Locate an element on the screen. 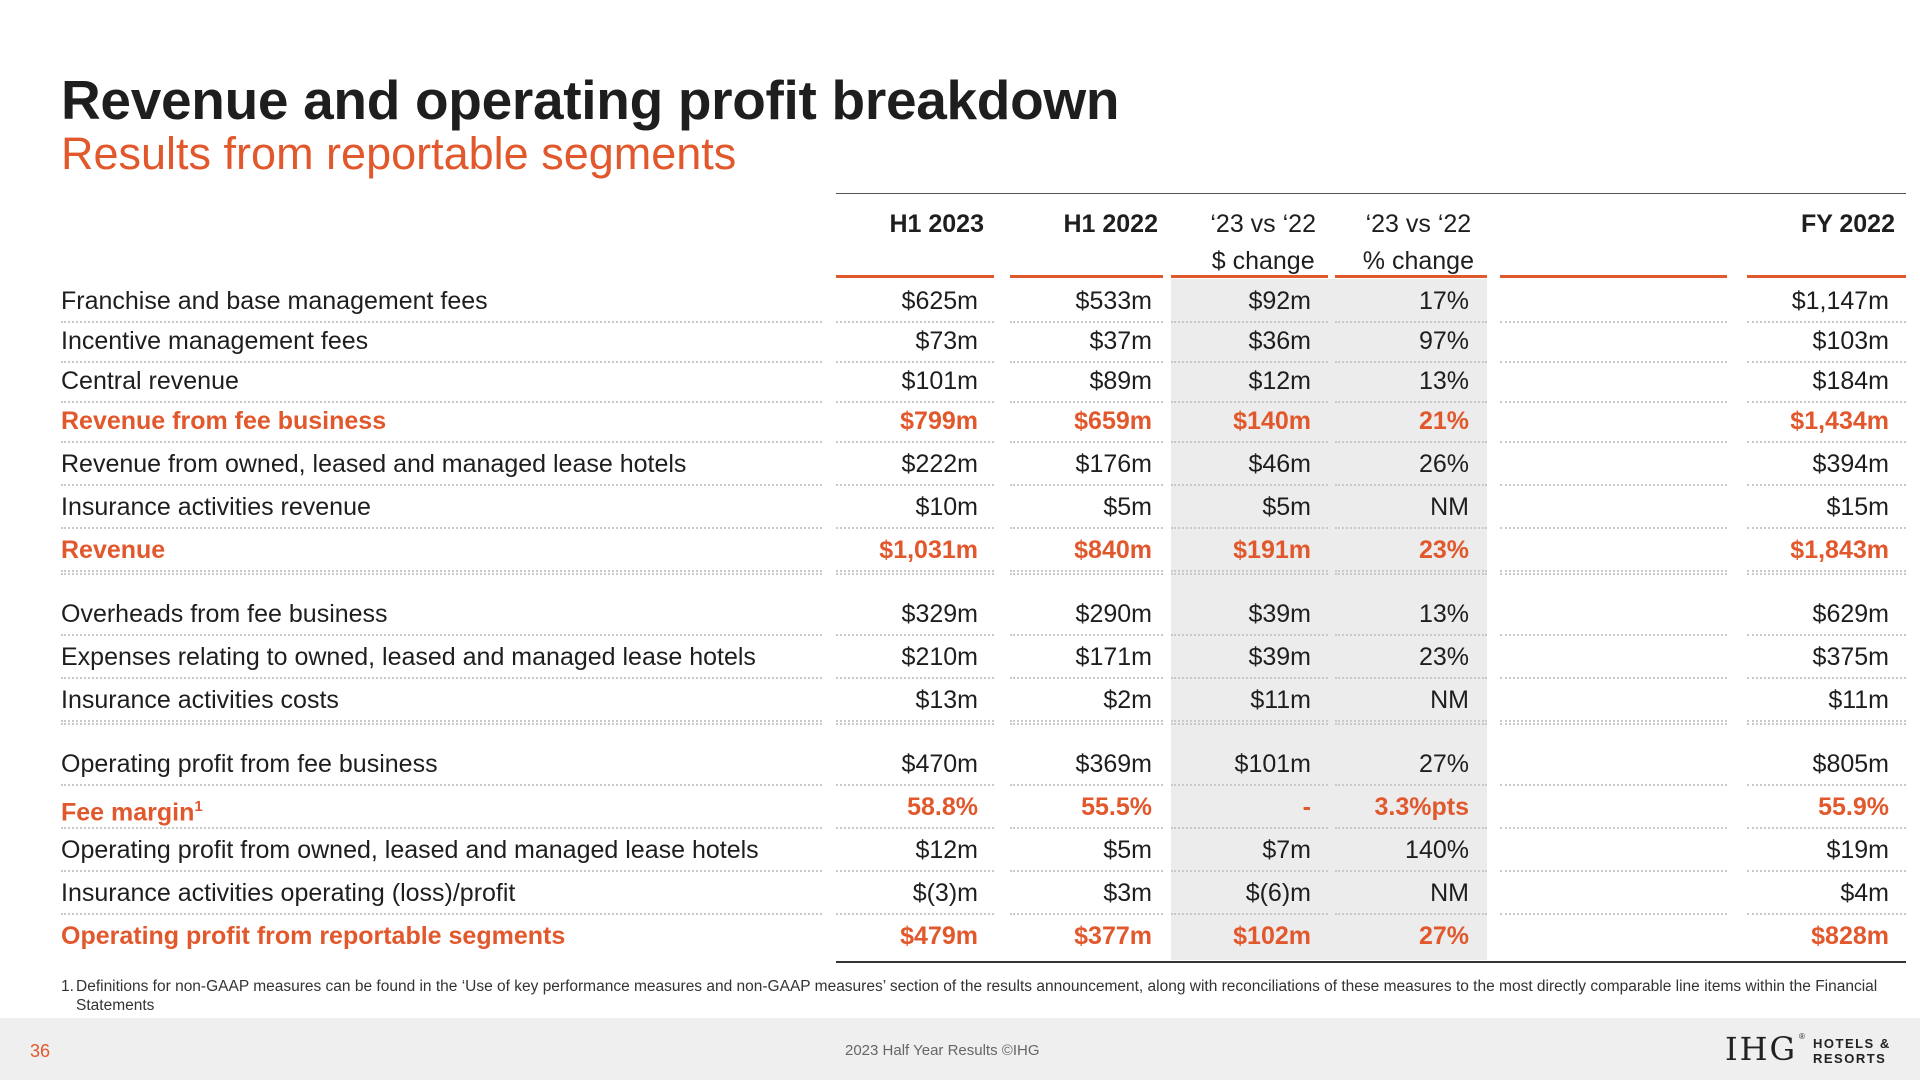  table-cell: $659m is located at coordinates (1113, 421).